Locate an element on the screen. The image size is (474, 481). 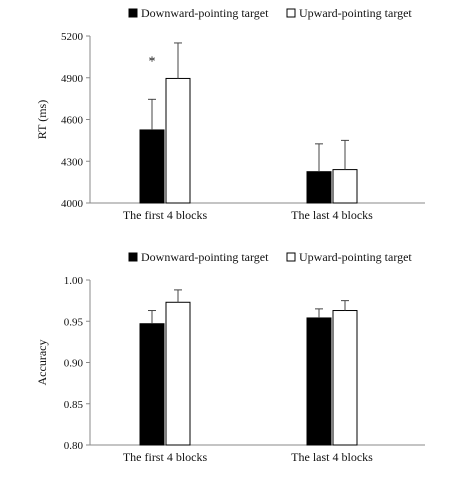
y-tick-label: 5200 is located at coordinates (72, 37).